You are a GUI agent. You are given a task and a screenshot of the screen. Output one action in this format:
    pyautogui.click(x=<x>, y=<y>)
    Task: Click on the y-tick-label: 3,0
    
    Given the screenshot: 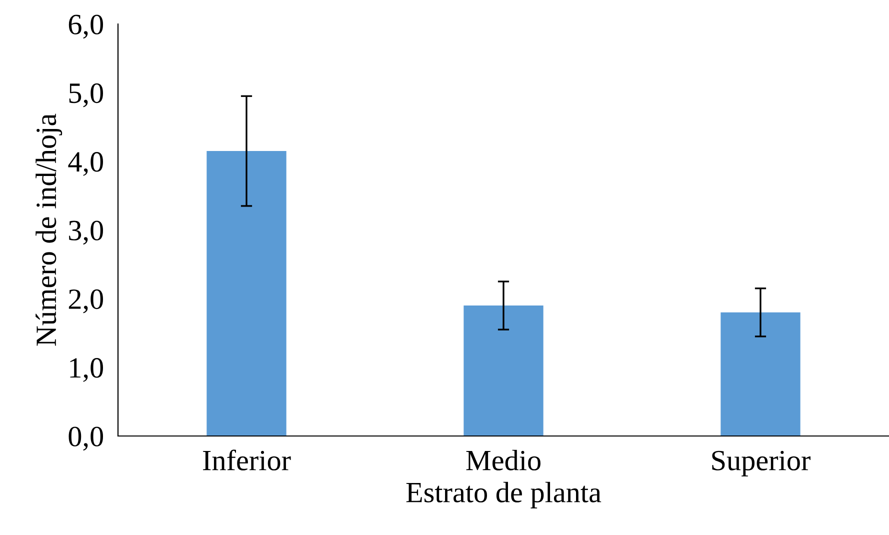 What is the action you would take?
    pyautogui.click(x=86, y=232)
    